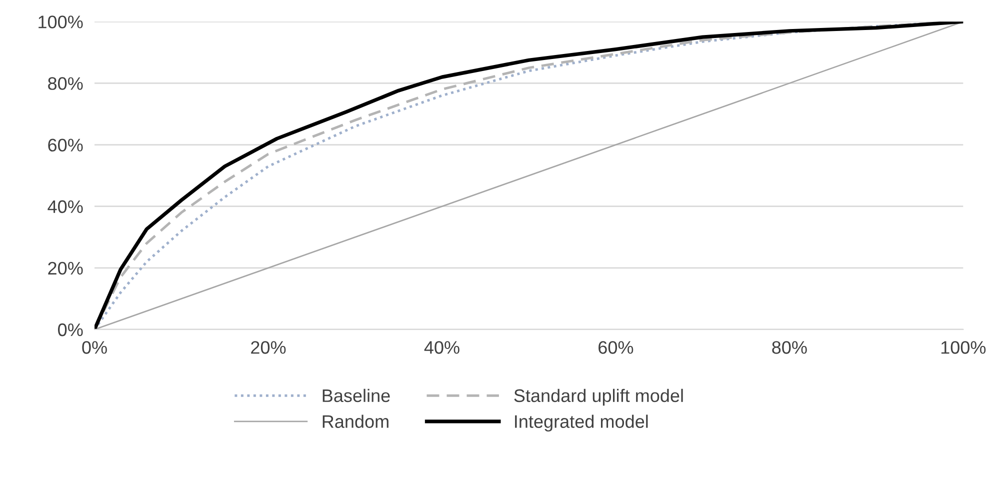  I want to click on y-tick-label: 100%, so click(60, 22).